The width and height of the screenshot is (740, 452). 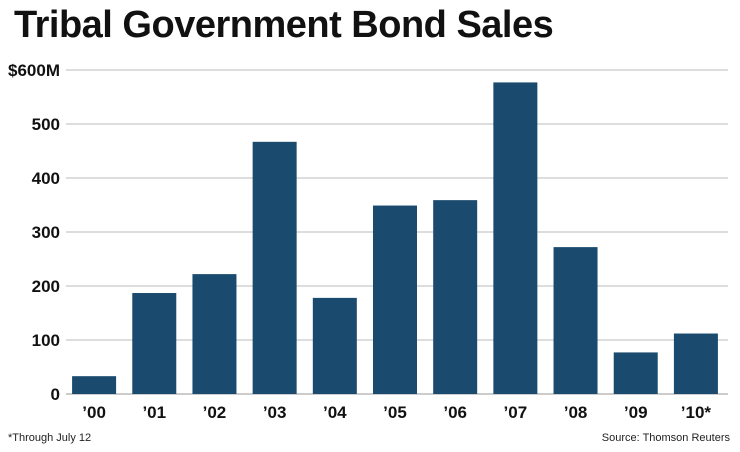 What do you see at coordinates (55, 394) in the screenshot?
I see `y-tick-label: 0` at bounding box center [55, 394].